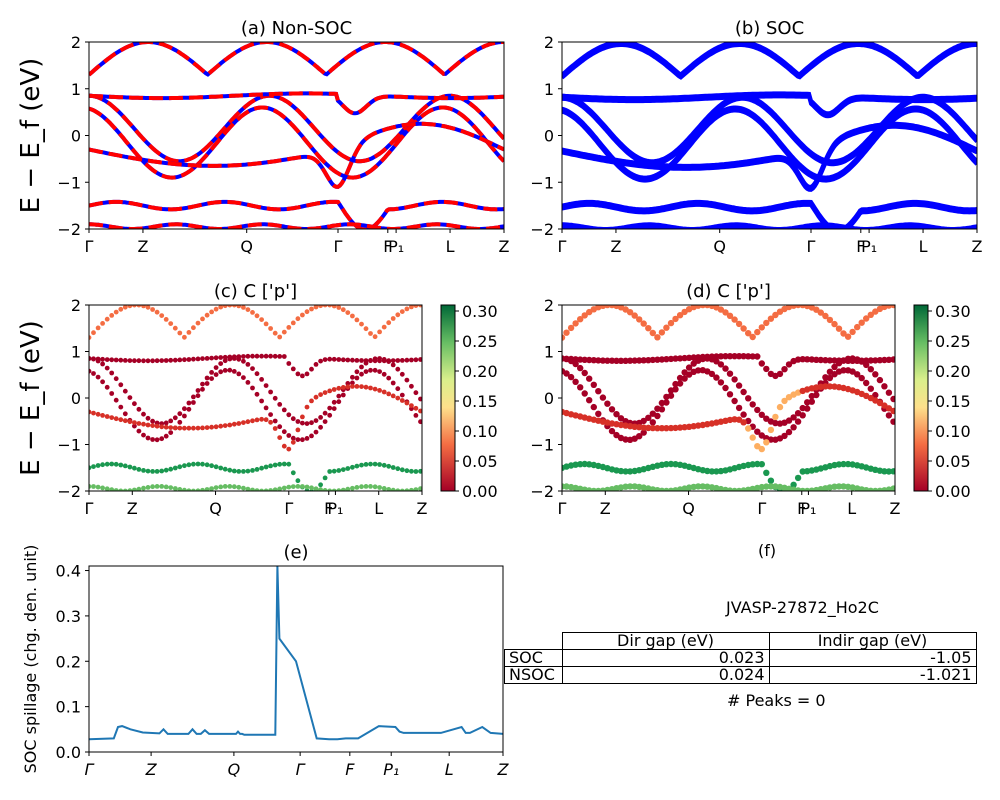 This screenshot has width=1000, height=800. I want to click on panel-title-d: (d) C ['p'], so click(728, 291).